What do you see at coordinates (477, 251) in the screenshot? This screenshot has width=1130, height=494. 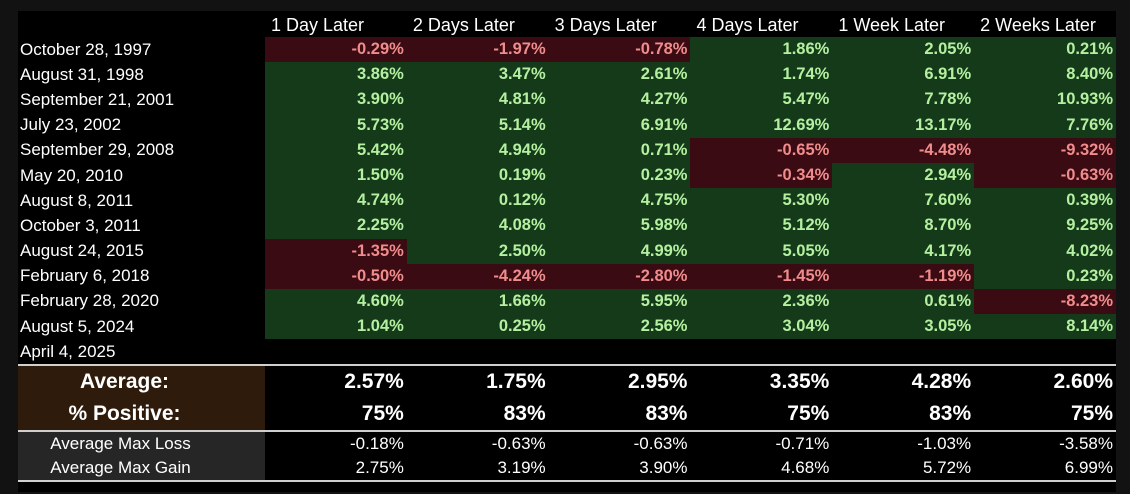 I see `return-cell: 2.50%` at bounding box center [477, 251].